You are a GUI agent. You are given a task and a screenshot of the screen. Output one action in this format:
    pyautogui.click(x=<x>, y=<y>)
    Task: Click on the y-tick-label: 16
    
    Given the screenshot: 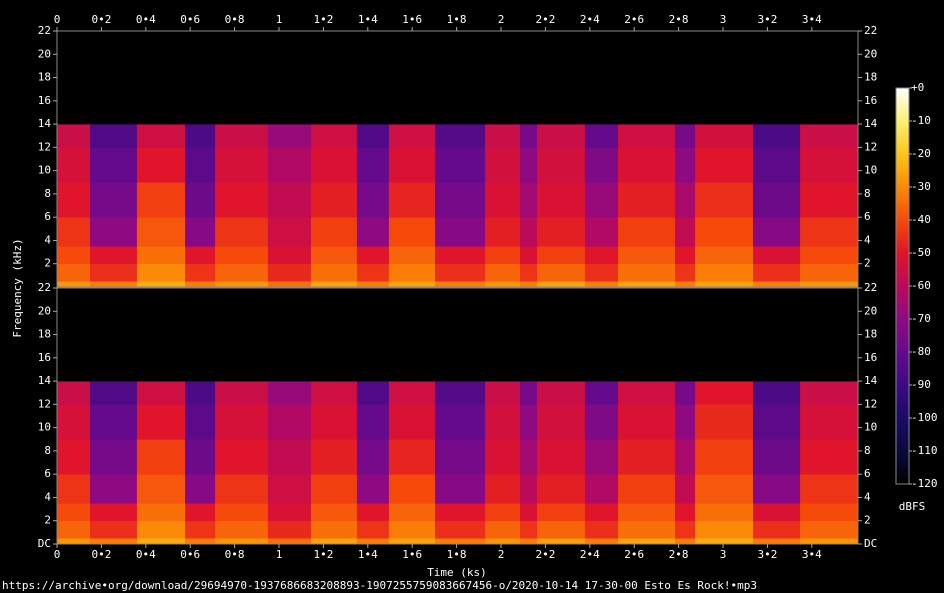 What is the action you would take?
    pyautogui.click(x=44, y=100)
    